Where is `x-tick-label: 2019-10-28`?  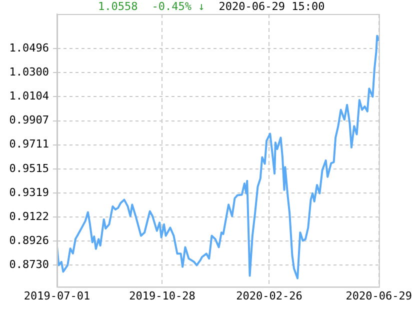 x-tick-label: 2019-10-28 is located at coordinates (162, 295).